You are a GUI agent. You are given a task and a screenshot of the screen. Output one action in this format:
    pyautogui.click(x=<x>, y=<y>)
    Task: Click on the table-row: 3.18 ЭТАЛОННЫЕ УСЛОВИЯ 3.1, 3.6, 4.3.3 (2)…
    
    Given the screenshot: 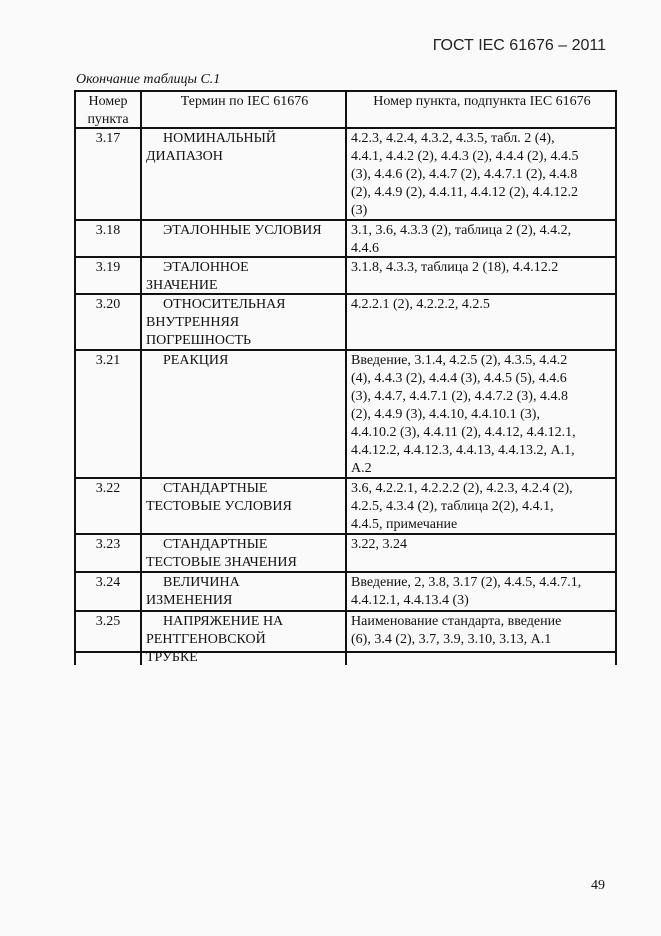 What is the action you would take?
    pyautogui.click(x=345, y=239)
    